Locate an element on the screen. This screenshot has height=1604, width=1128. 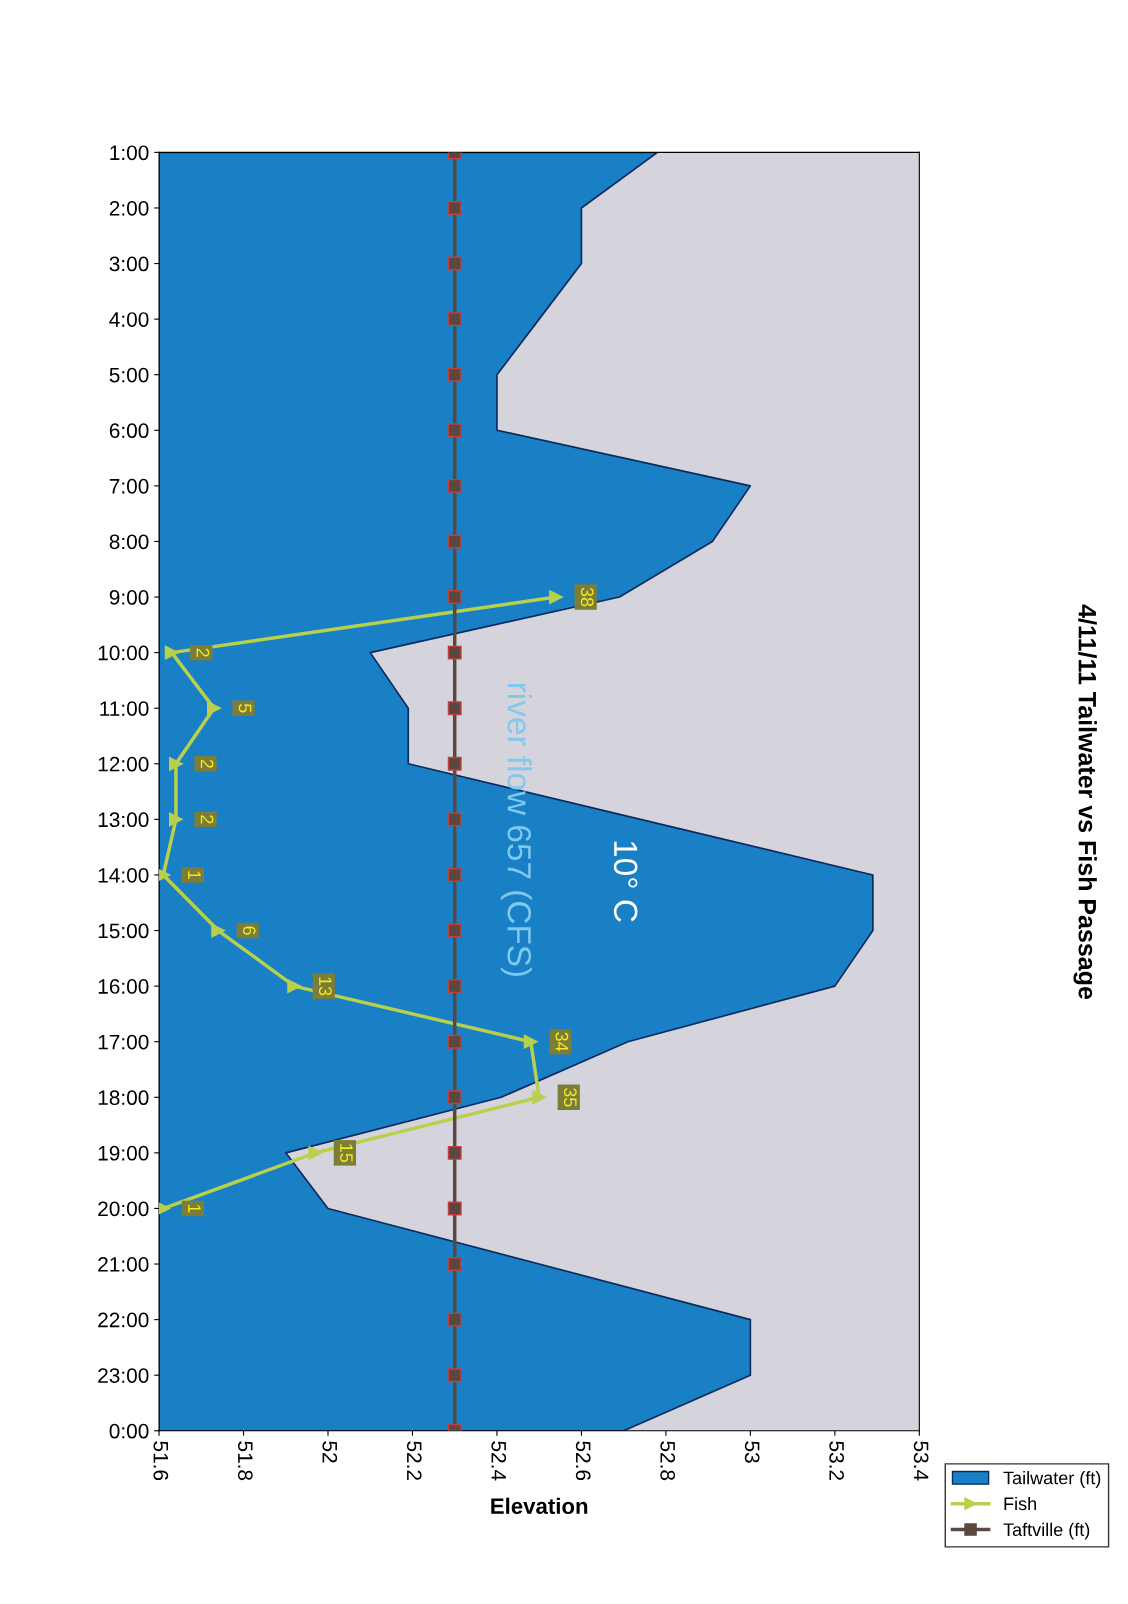
x-tick-label: 53.4 is located at coordinates (921, 1461).